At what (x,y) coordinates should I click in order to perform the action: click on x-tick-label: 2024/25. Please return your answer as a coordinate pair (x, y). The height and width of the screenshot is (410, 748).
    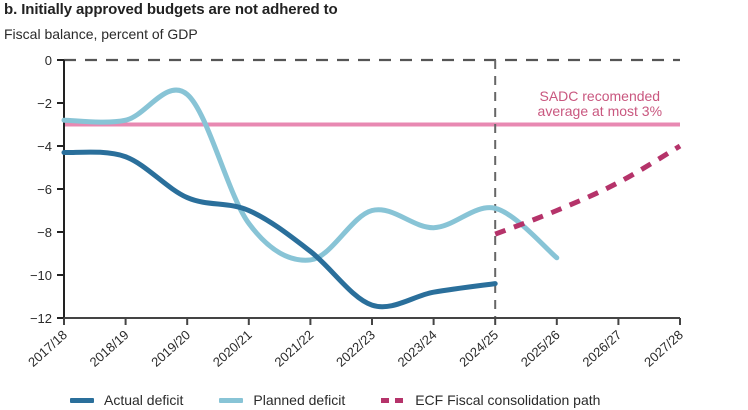
    Looking at the image, I should click on (478, 348).